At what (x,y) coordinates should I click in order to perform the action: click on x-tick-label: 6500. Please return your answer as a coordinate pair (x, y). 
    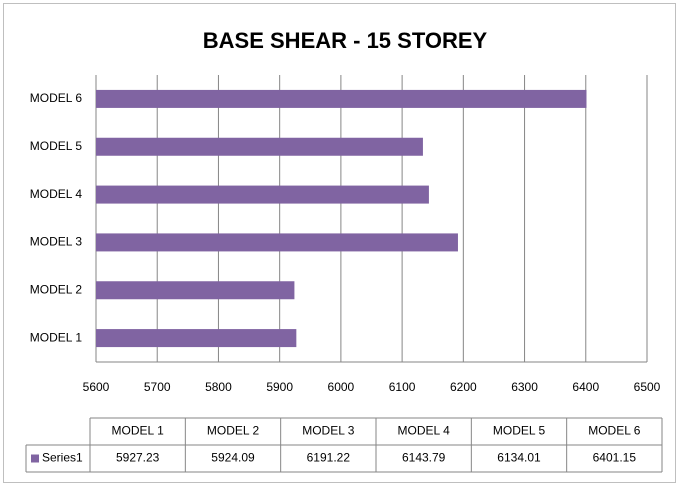
    Looking at the image, I should click on (647, 387).